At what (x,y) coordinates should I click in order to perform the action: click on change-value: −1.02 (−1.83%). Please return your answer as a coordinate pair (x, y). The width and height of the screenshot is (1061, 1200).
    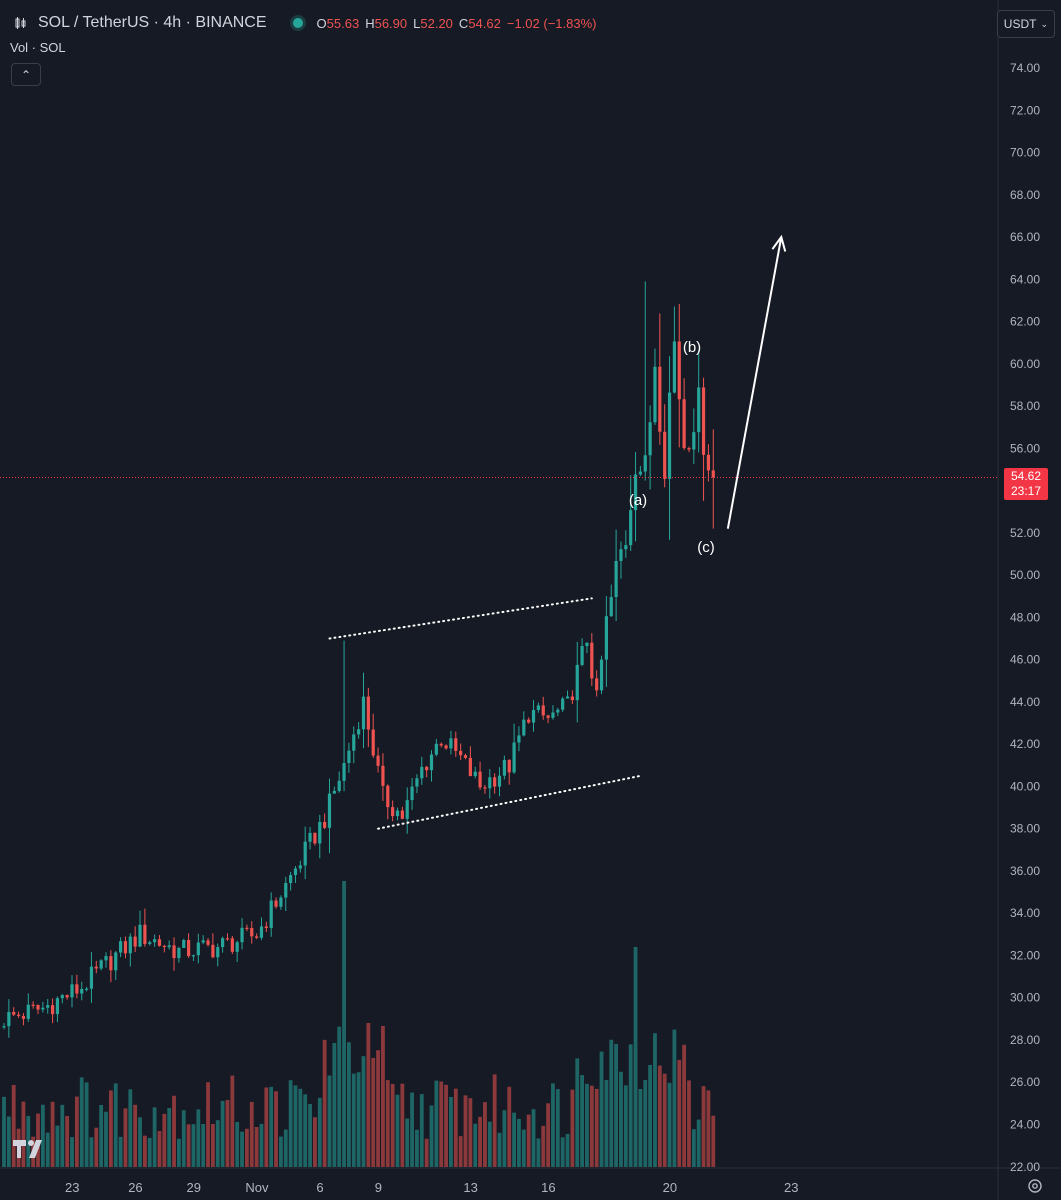
    Looking at the image, I should click on (551, 23).